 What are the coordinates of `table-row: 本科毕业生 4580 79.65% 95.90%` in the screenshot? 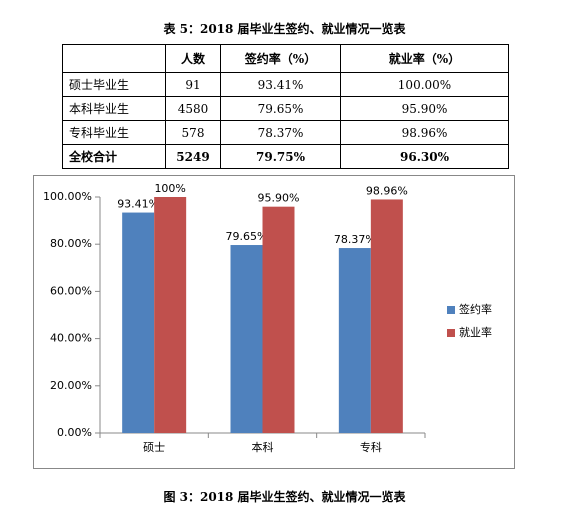 It's located at (285, 108).